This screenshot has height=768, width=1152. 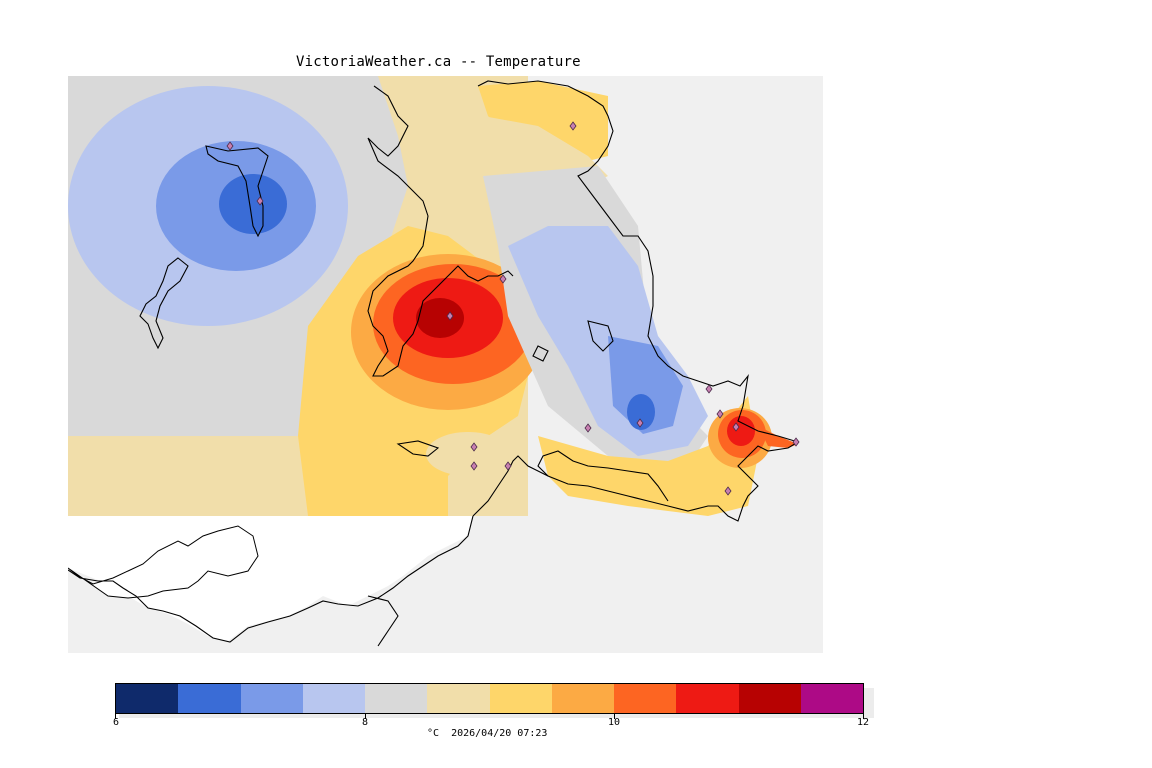 What do you see at coordinates (116, 722) in the screenshot?
I see `legend-tick-label: 6` at bounding box center [116, 722].